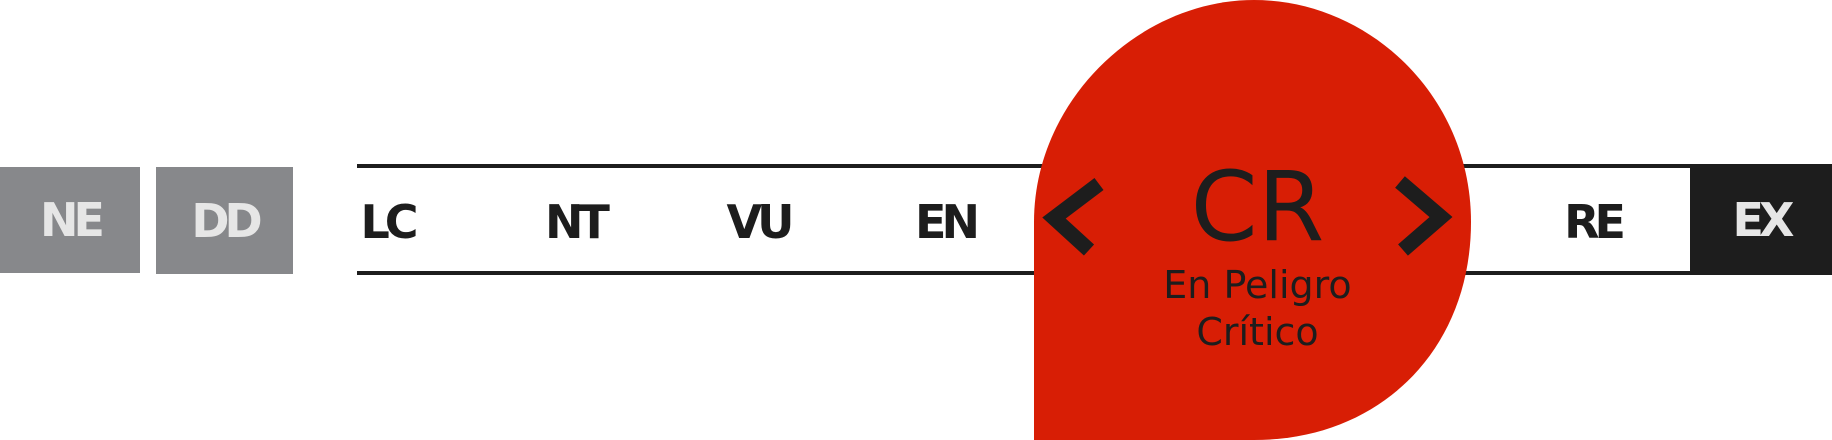 The width and height of the screenshot is (1832, 440). I want to click on category-vu: VU, so click(758, 222).